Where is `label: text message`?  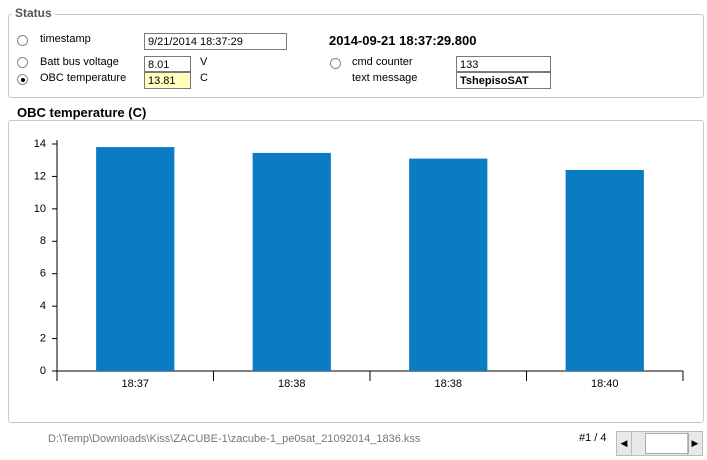
label: text message is located at coordinates (385, 78).